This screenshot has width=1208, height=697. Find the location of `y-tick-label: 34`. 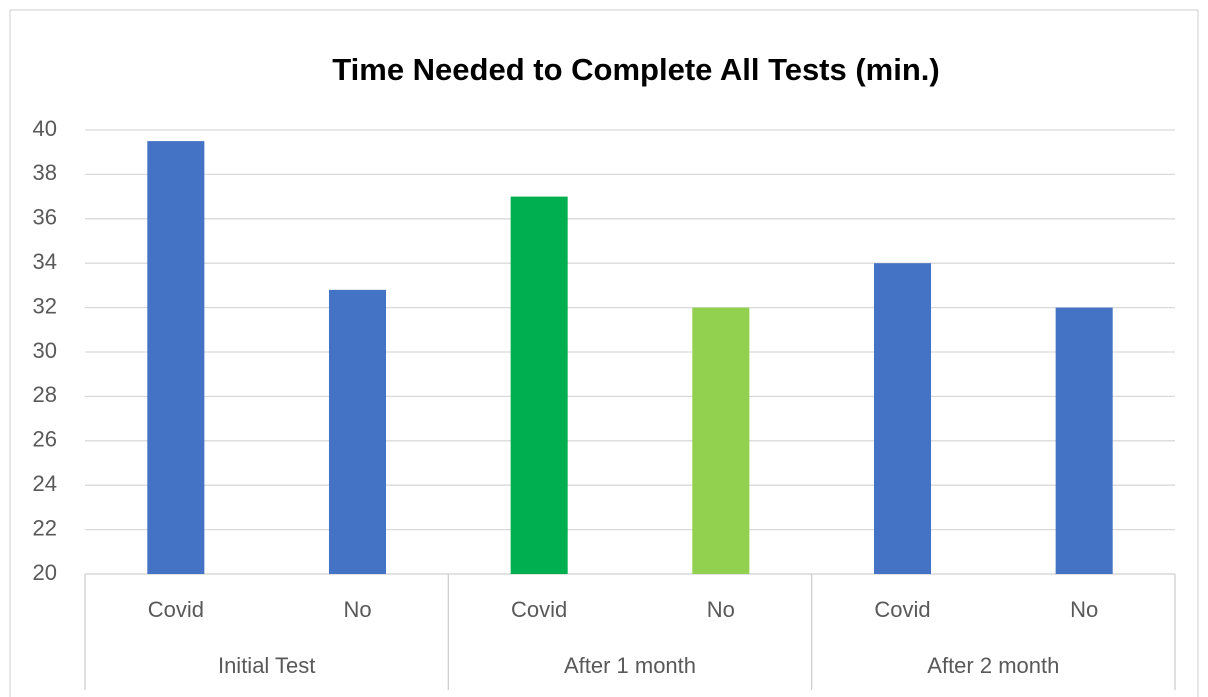

y-tick-label: 34 is located at coordinates (45, 261).